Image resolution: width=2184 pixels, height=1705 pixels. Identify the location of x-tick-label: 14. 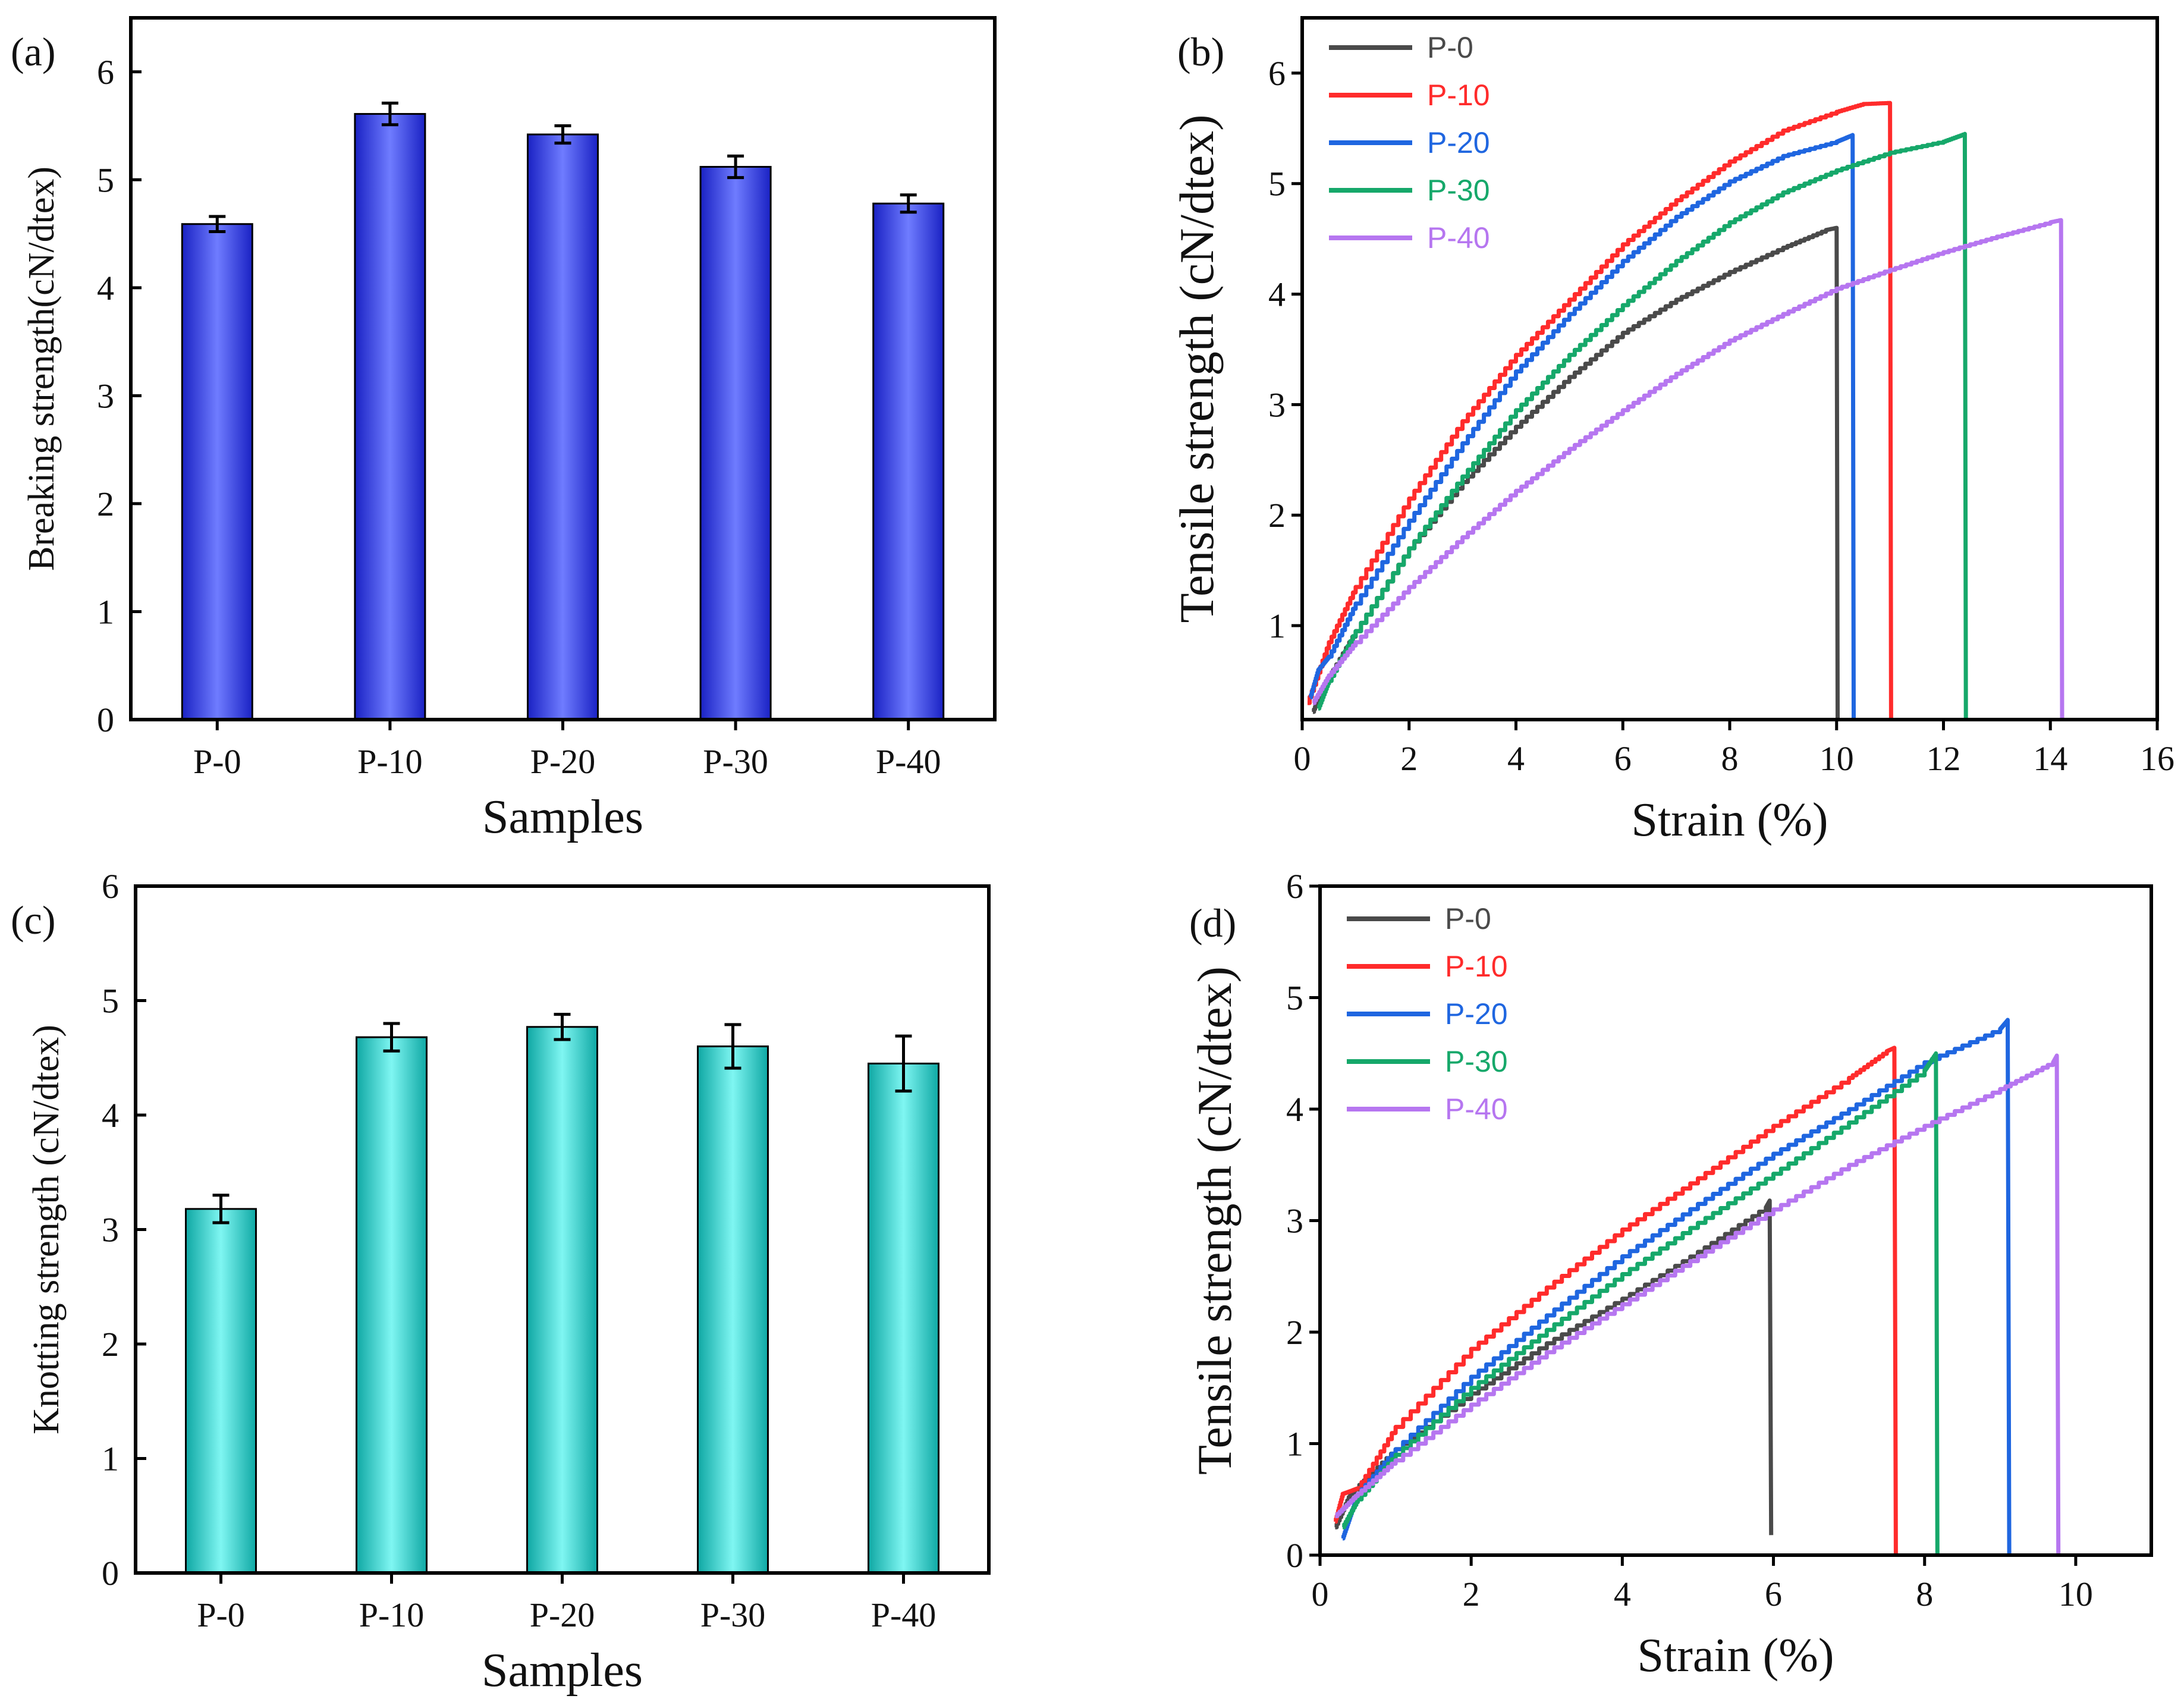
(2050, 758).